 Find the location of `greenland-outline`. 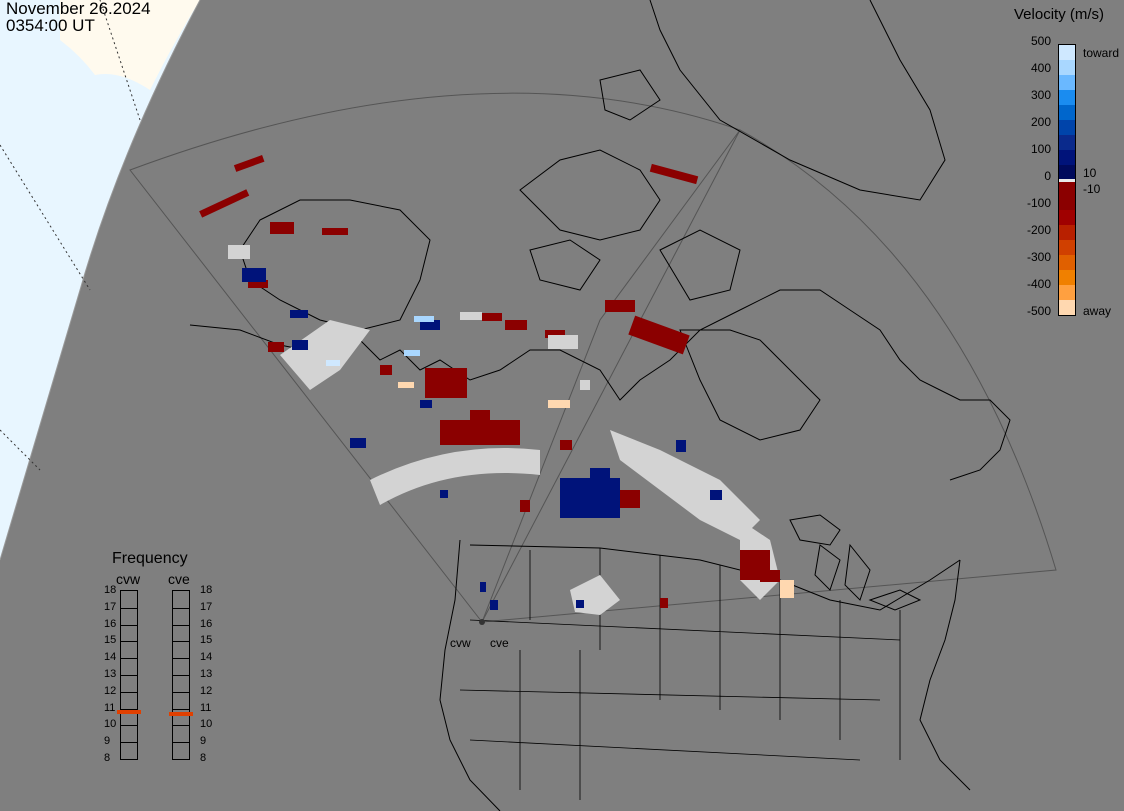

greenland-outline is located at coordinates (797, 100).